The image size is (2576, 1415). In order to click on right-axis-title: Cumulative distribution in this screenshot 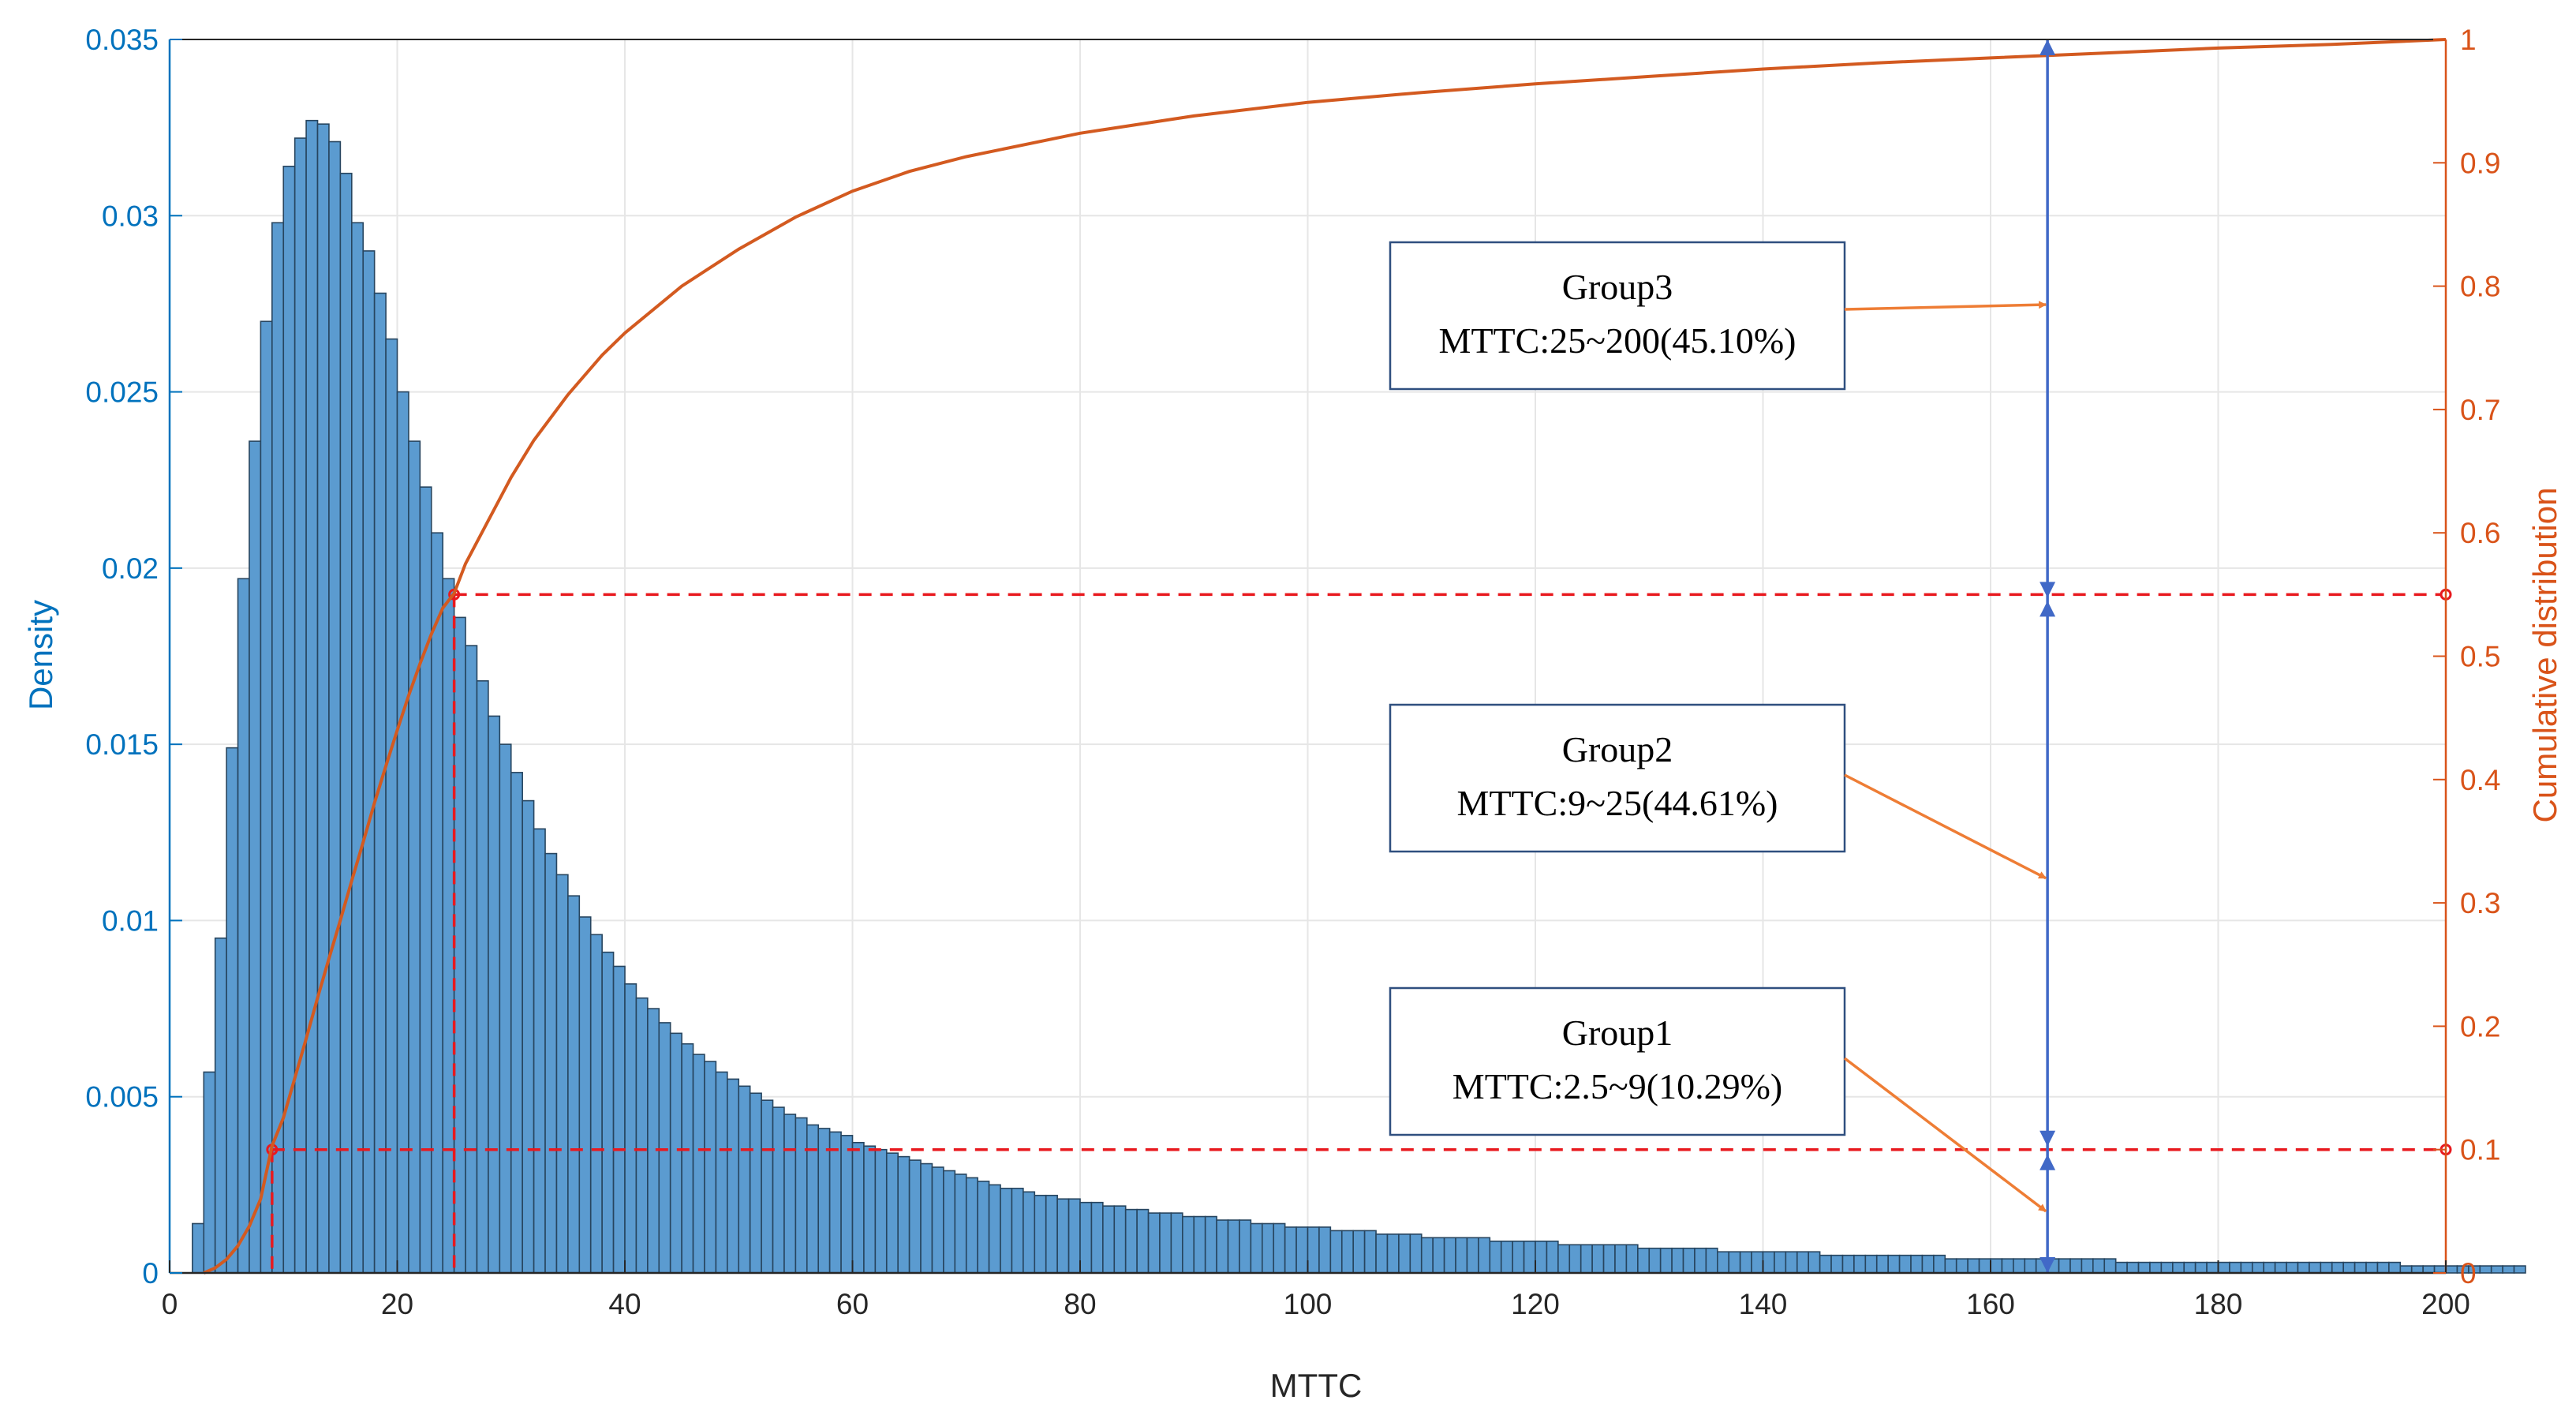, I will do `click(2544, 655)`.